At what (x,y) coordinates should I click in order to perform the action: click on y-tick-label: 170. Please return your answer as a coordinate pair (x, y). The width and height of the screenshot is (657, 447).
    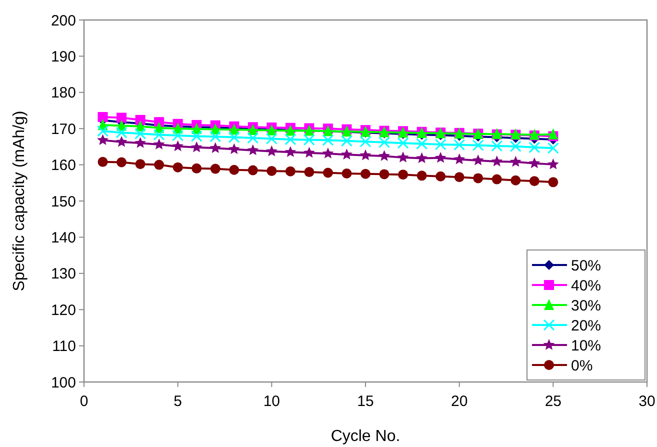
    Looking at the image, I should click on (63, 129).